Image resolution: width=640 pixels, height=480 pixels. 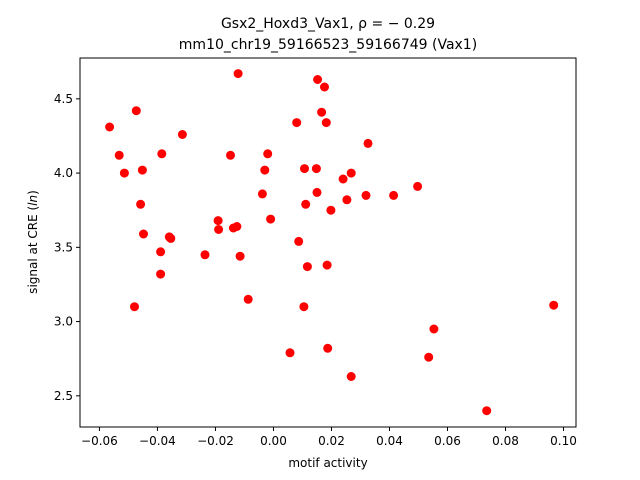 What do you see at coordinates (328, 45) in the screenshot?
I see `chart-title-line2: mm10_chr19_59166523_59166749 (Vax1)` at bounding box center [328, 45].